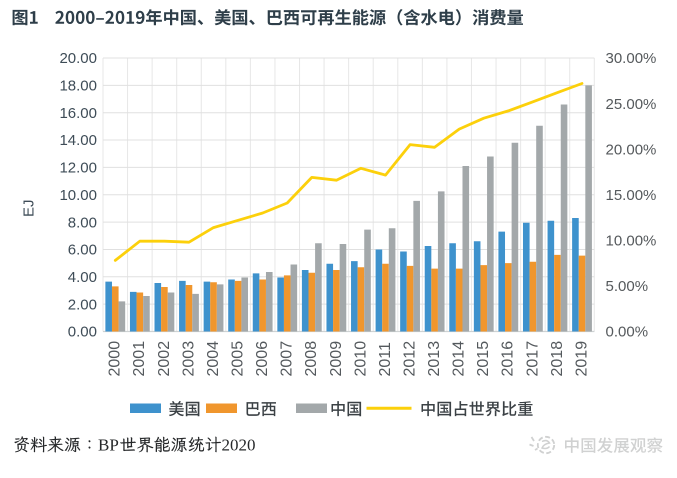 This screenshot has width=677, height=478. What do you see at coordinates (164, 359) in the screenshot?
I see `svg-text: 2002` at bounding box center [164, 359].